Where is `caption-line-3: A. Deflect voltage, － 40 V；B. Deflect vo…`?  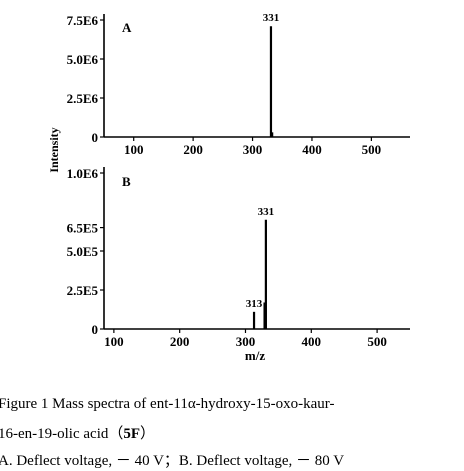 caption-line-3: A. Deflect voltage, － 40 V；B. Deflect vo… is located at coordinates (231, 459).